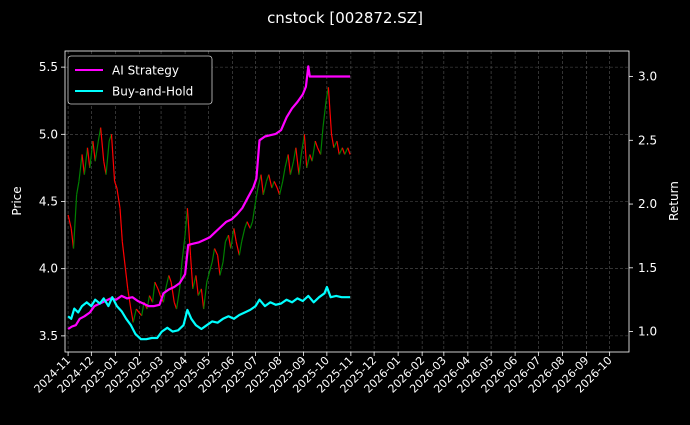 This screenshot has width=690, height=425. Describe the element at coordinates (17, 200) in the screenshot. I see `y-axis-left-label: Price` at that location.